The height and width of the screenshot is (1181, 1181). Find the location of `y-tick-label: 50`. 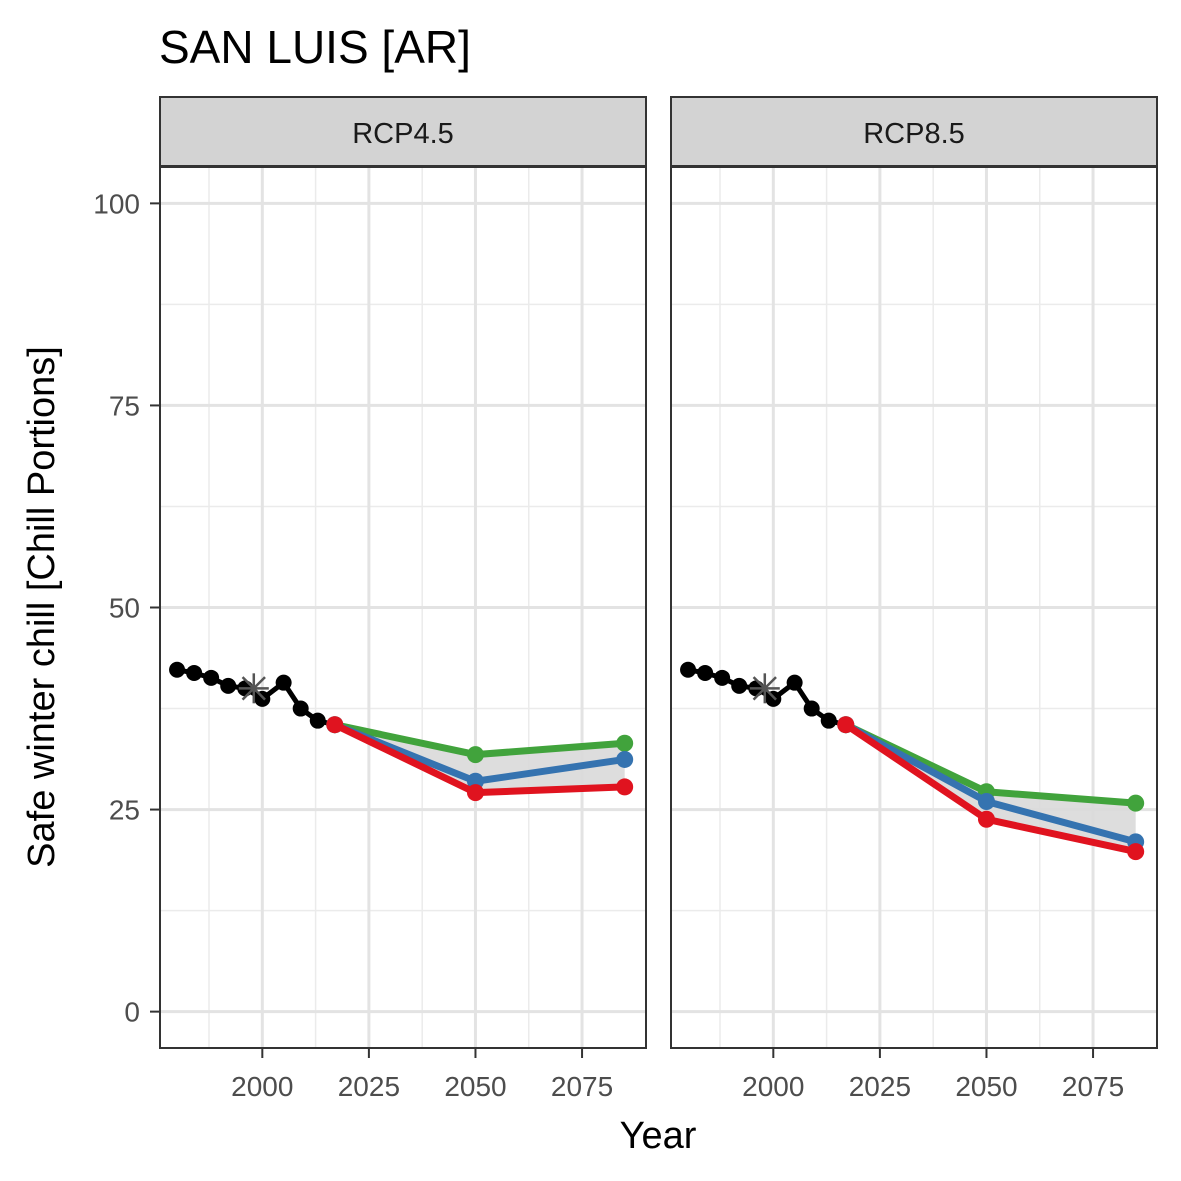

y-tick-label: 50 is located at coordinates (124, 608).